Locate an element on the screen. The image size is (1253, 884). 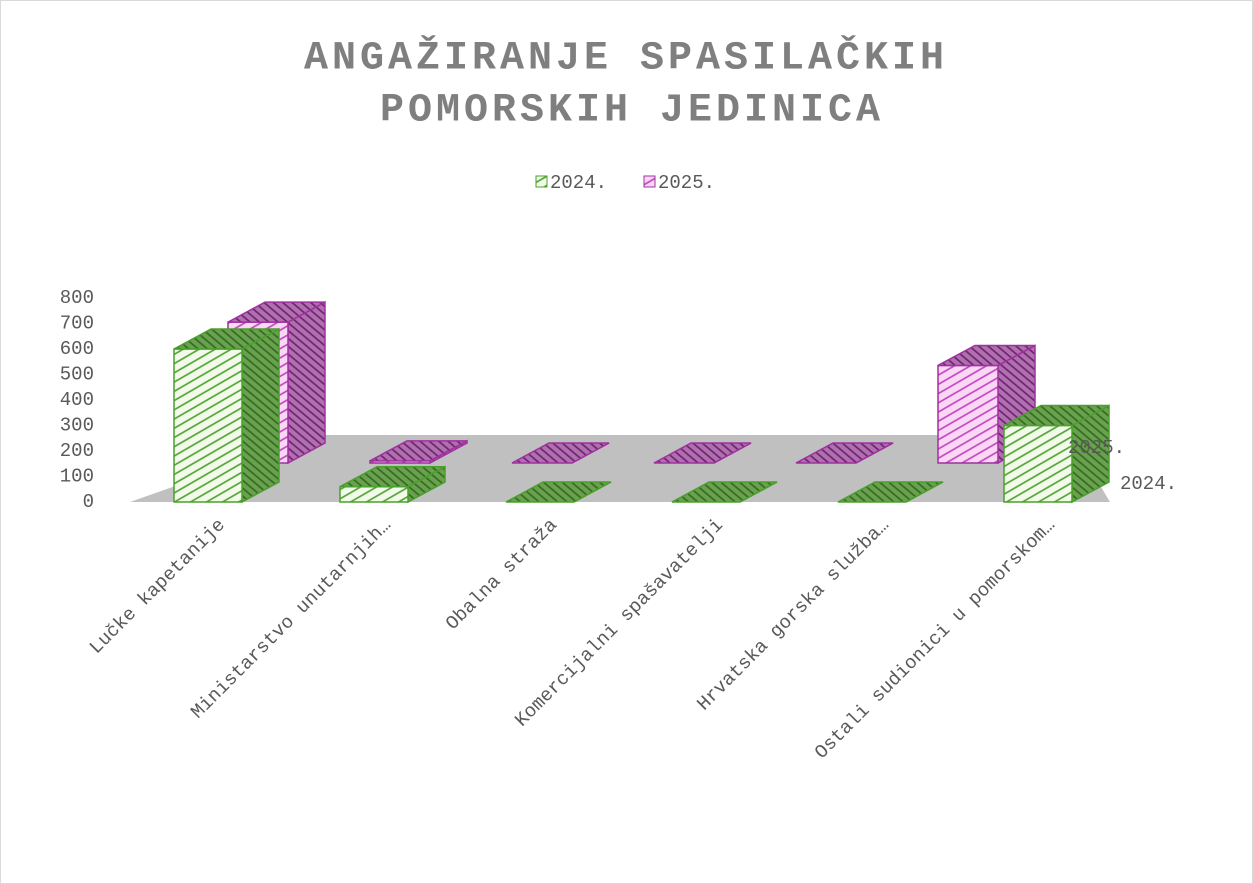
legend-label: 2025. is located at coordinates (686, 183).